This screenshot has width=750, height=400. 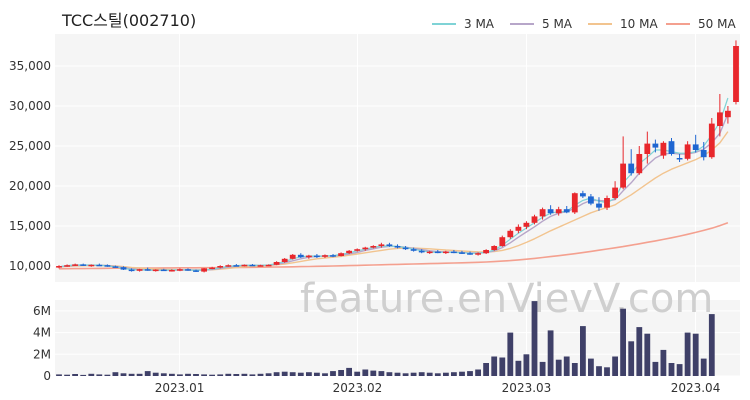 What do you see at coordinates (717, 24) in the screenshot?
I see `legend-label: 50 MA` at bounding box center [717, 24].